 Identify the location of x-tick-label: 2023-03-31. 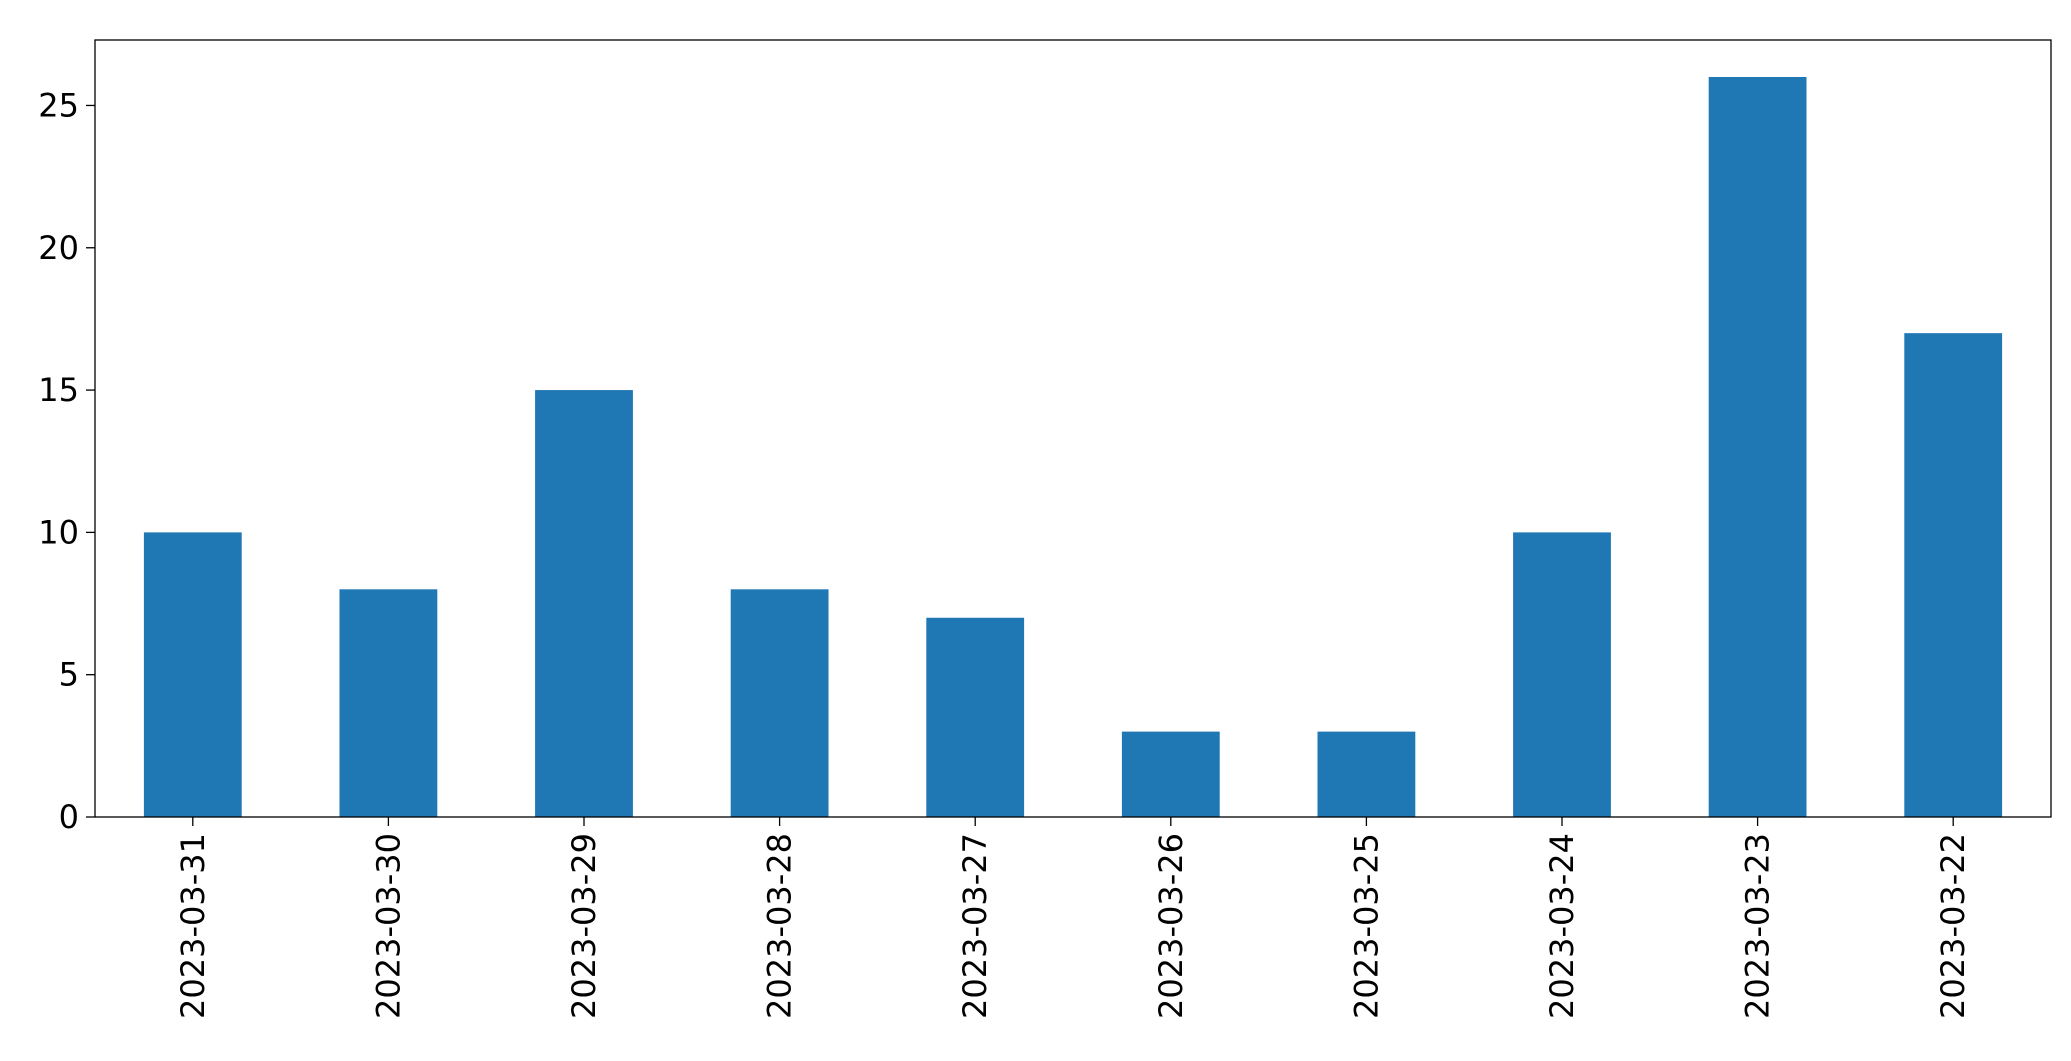
(193, 926).